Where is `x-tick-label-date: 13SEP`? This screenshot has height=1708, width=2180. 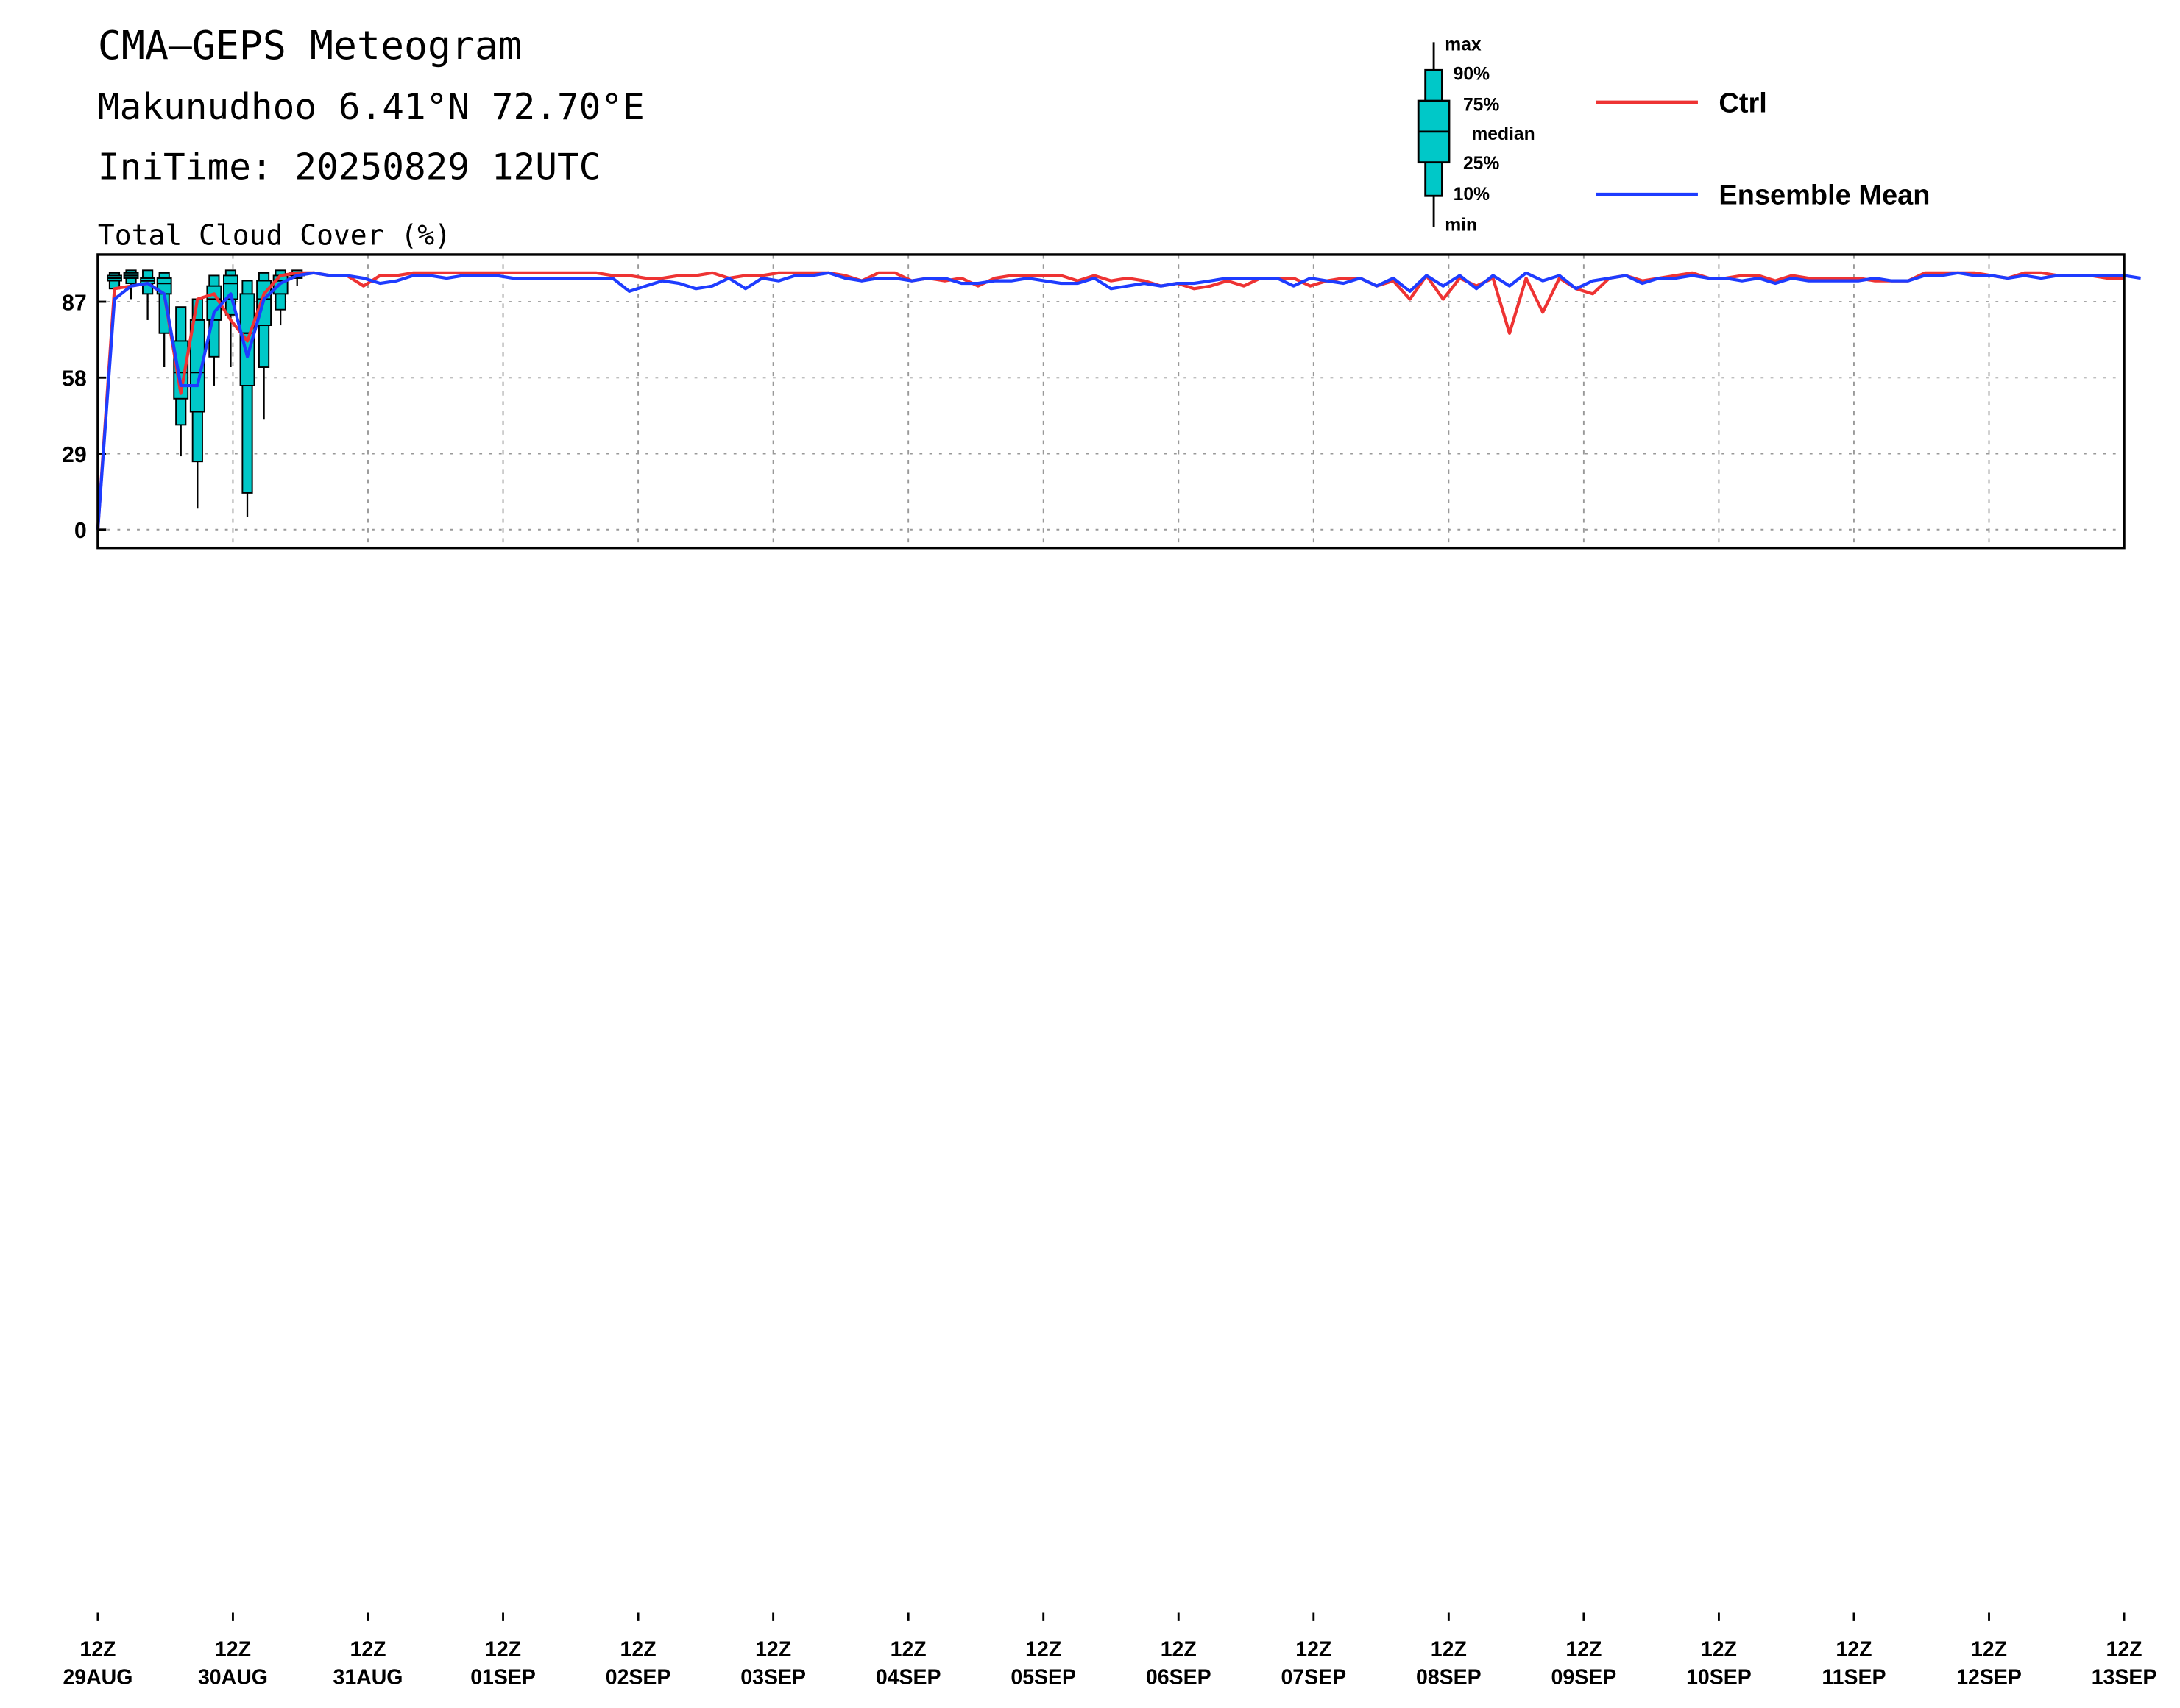 x-tick-label-date: 13SEP is located at coordinates (2124, 1677).